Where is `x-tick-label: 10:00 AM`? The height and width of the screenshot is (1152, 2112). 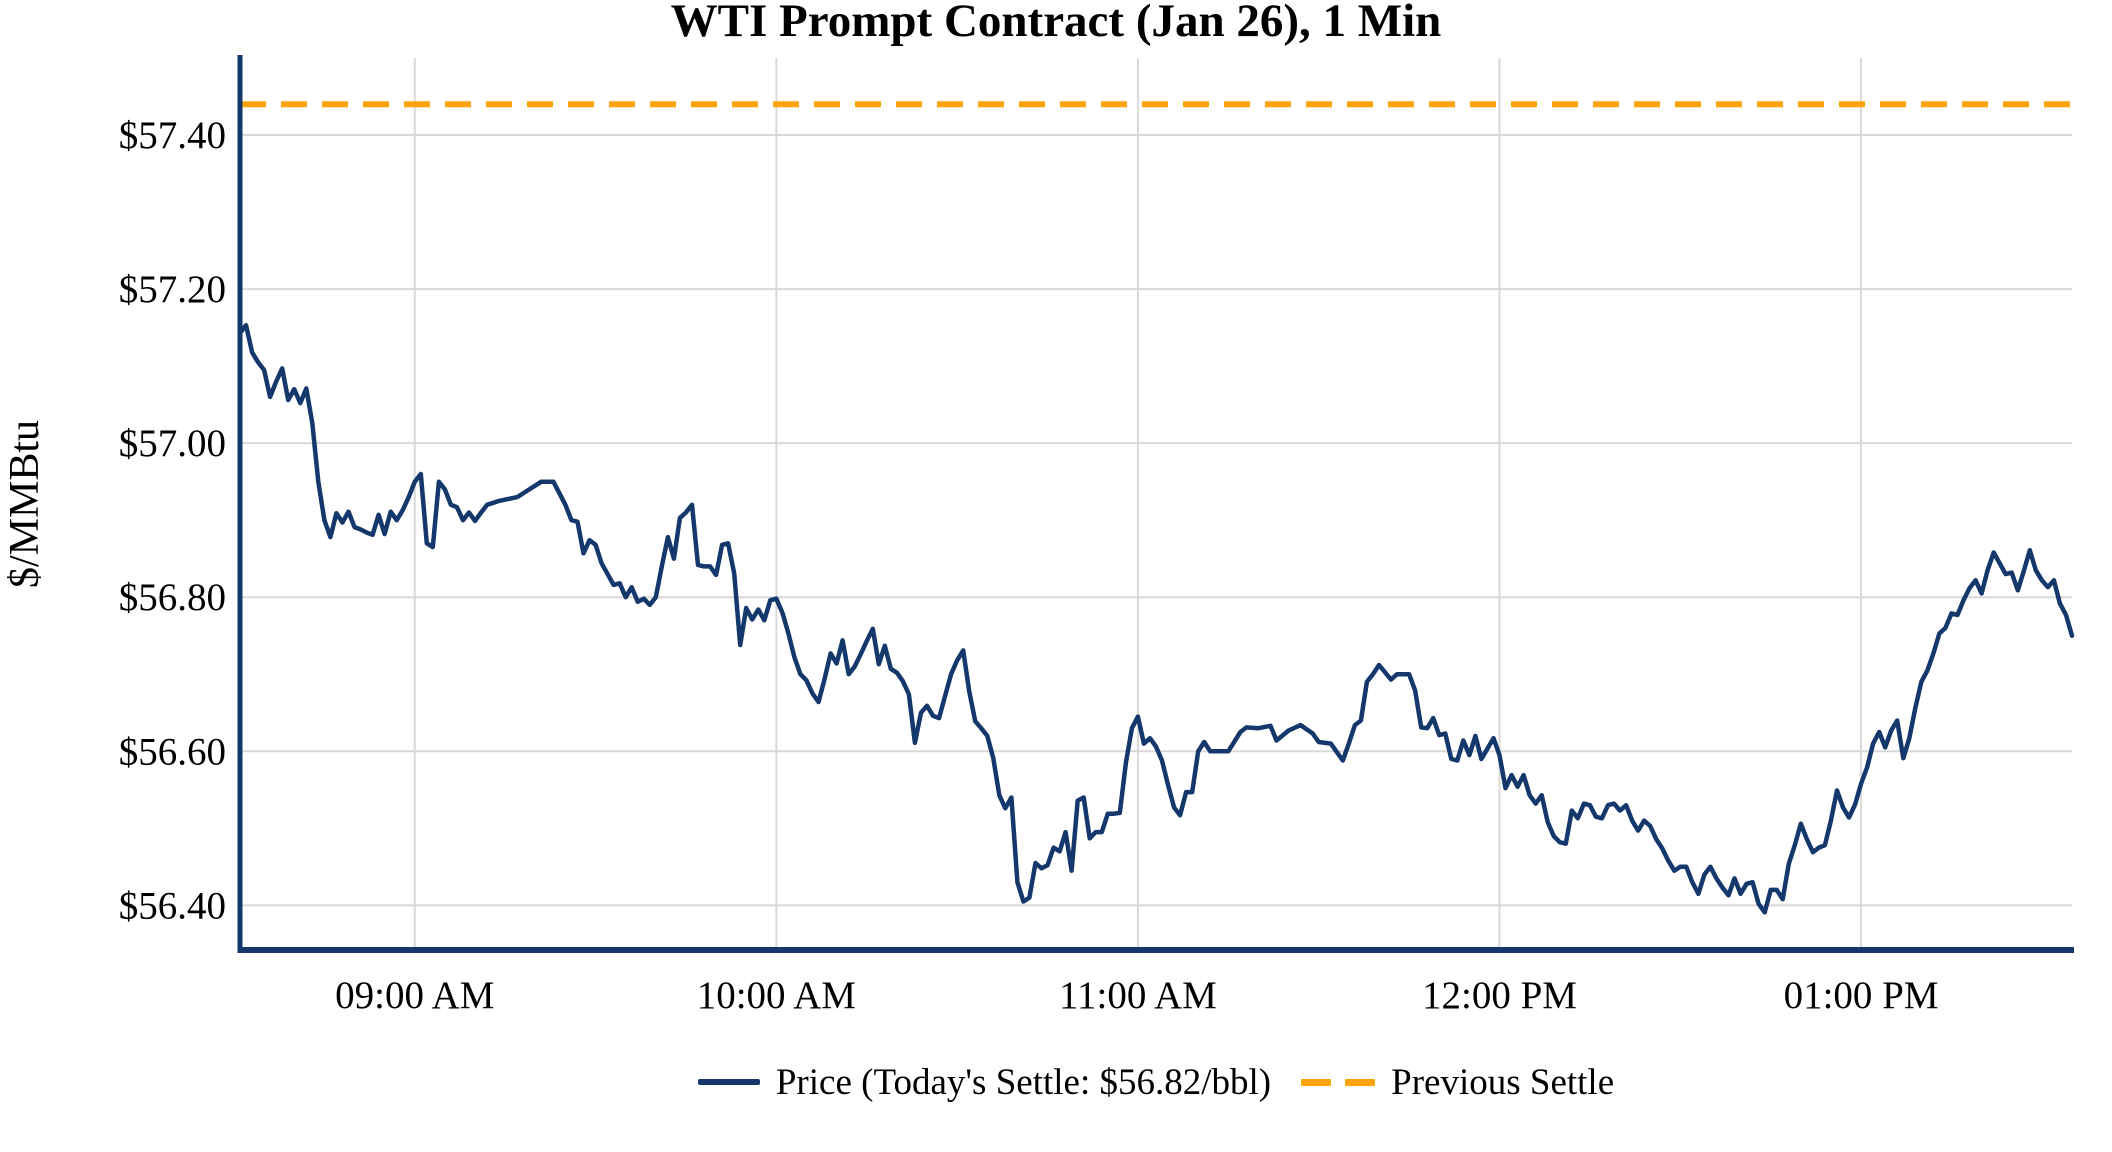 x-tick-label: 10:00 AM is located at coordinates (776, 995).